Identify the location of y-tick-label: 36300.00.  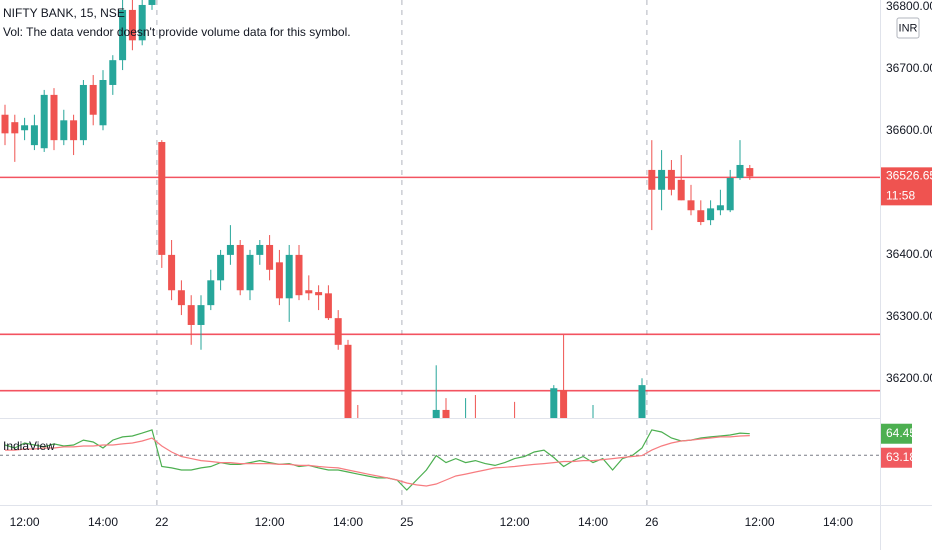
(909, 316).